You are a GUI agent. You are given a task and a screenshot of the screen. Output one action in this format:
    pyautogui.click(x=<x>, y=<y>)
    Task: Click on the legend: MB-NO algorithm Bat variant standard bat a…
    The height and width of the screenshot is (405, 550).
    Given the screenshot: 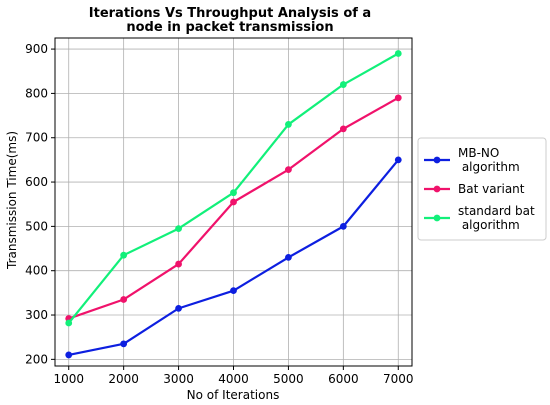 What is the action you would take?
    pyautogui.click(x=482, y=189)
    